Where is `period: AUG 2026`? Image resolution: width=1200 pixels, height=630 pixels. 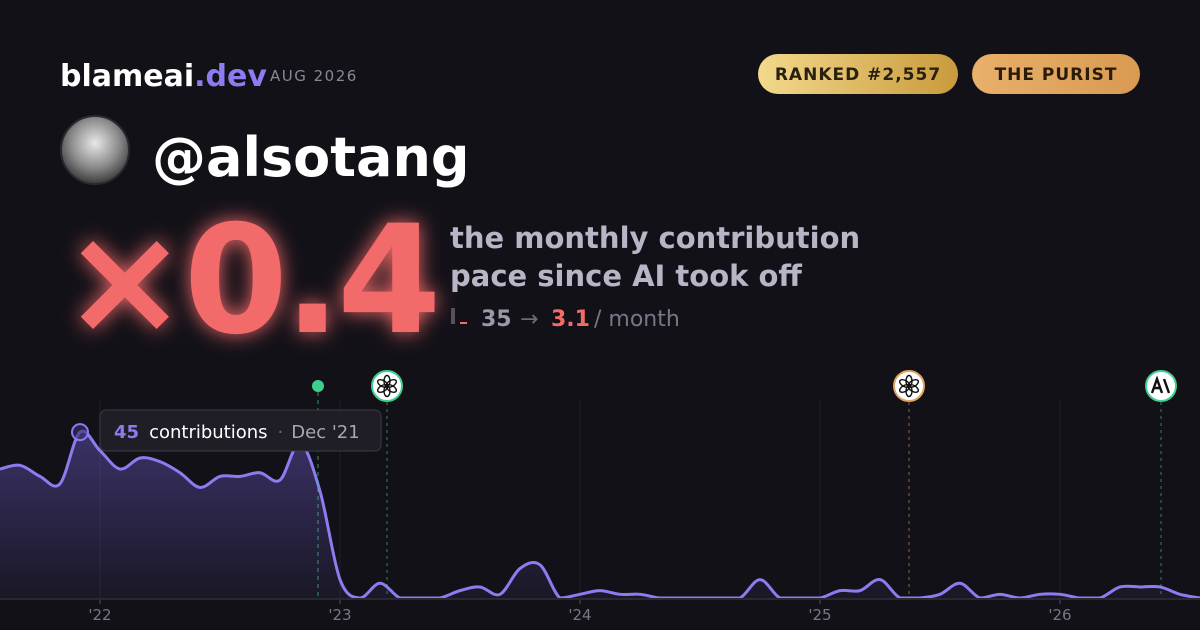
period: AUG 2026 is located at coordinates (314, 76).